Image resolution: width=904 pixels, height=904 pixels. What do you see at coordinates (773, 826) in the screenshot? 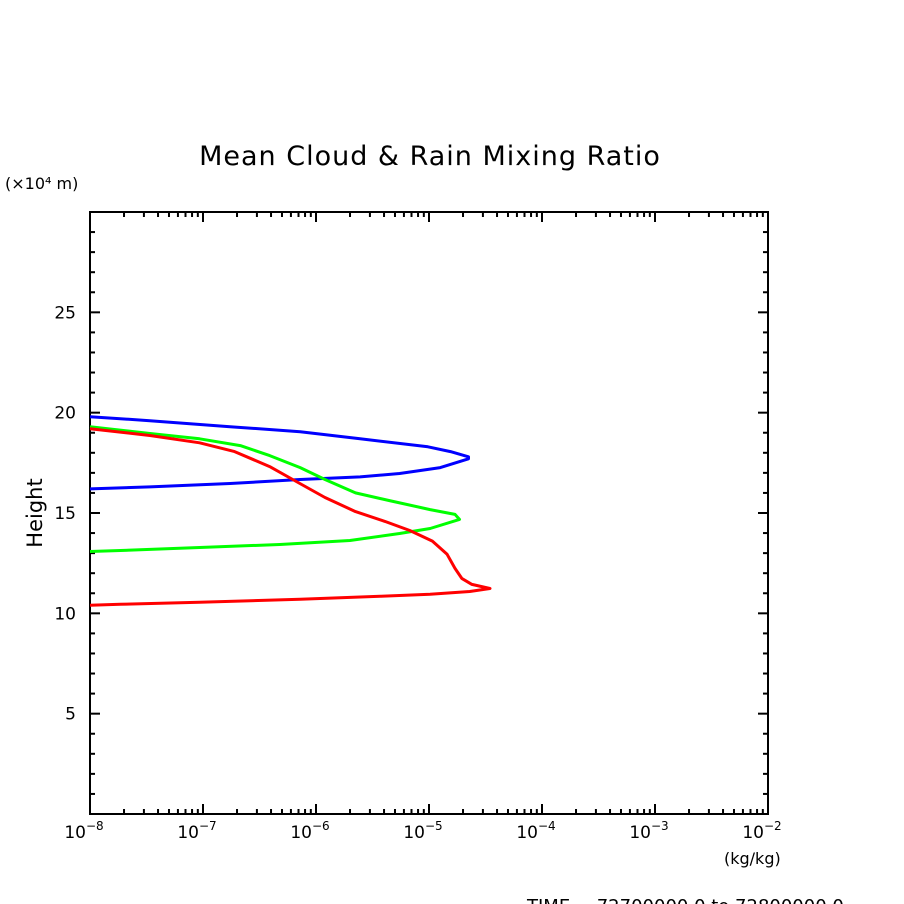
I see `x-tick-exponent: −2` at bounding box center [773, 826].